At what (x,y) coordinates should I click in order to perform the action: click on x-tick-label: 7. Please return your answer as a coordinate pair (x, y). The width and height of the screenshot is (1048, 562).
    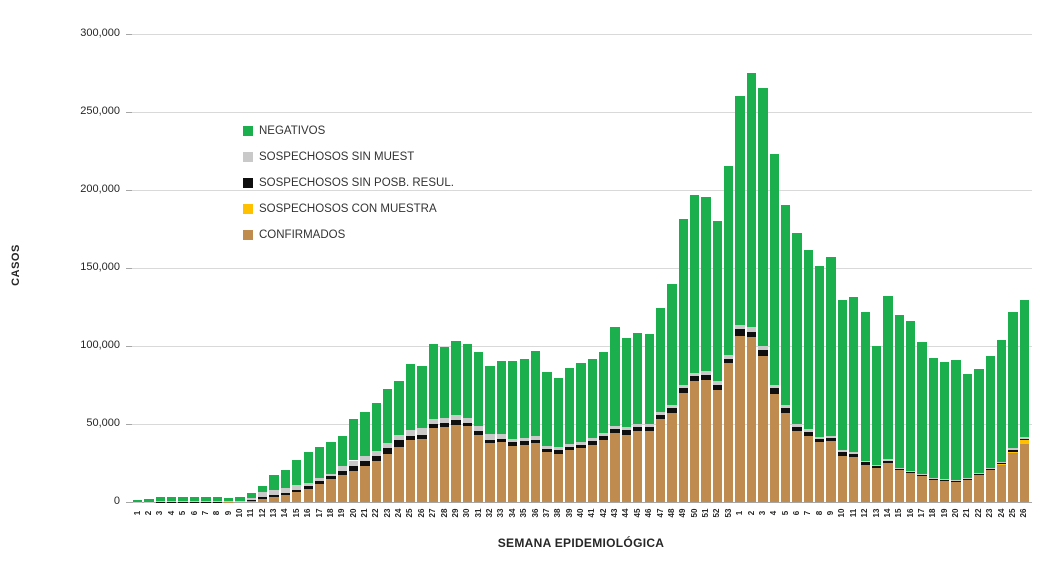
    Looking at the image, I should click on (808, 513).